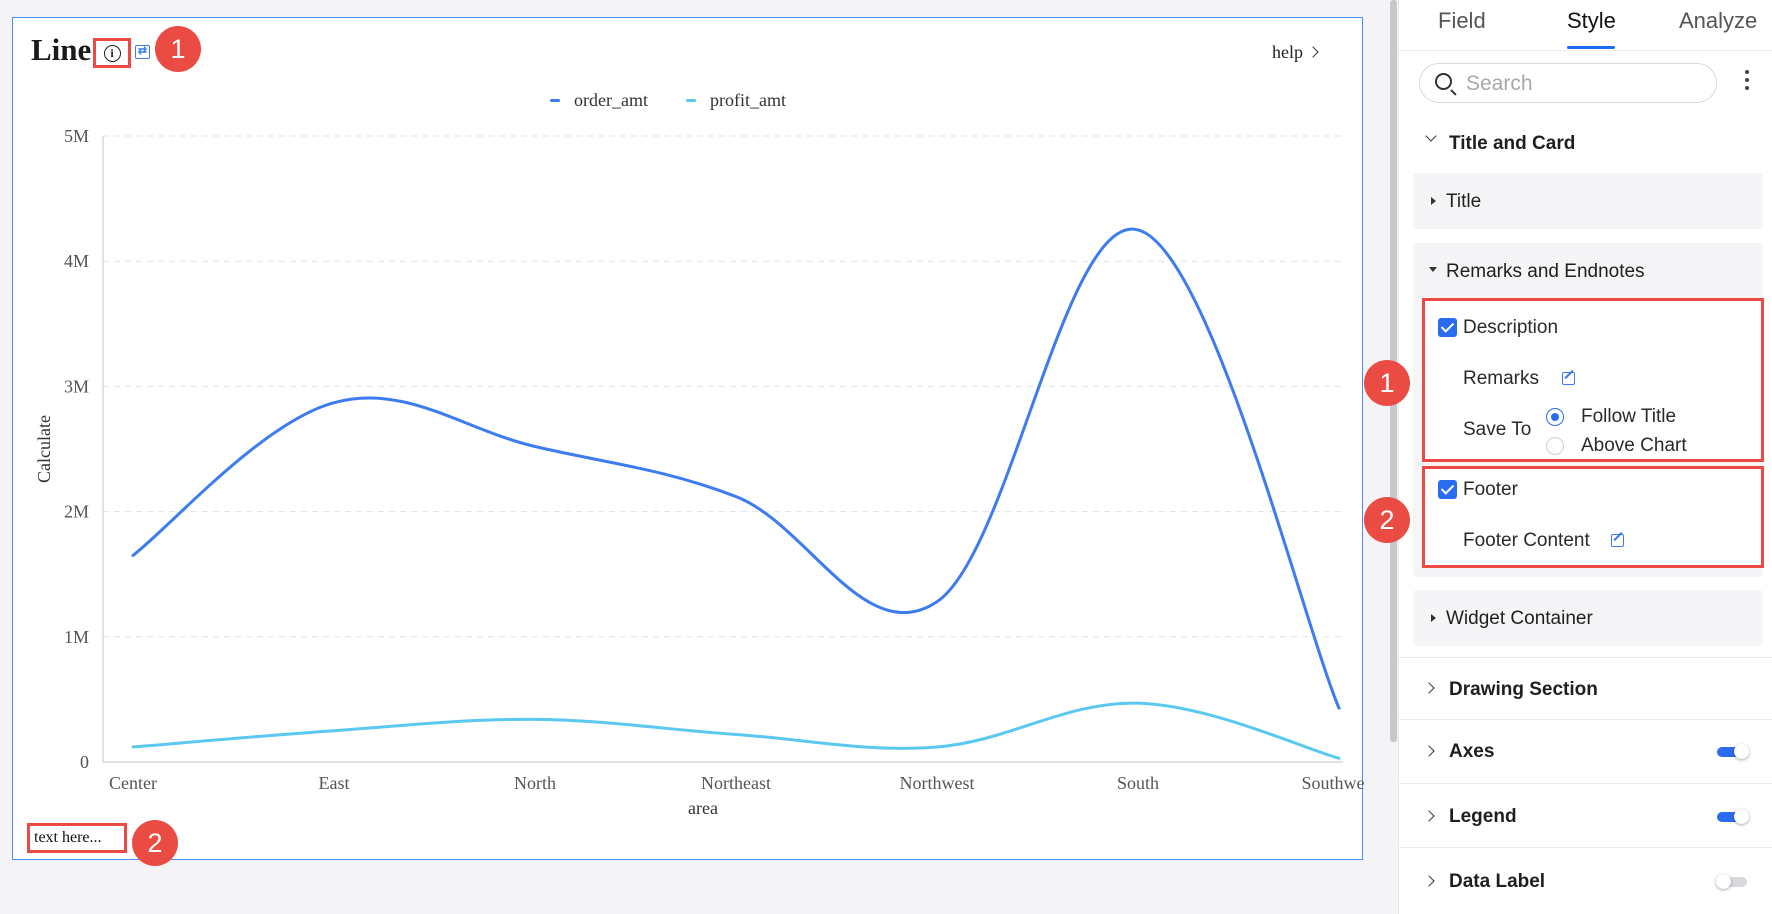 Image resolution: width=1772 pixels, height=914 pixels. Describe the element at coordinates (736, 730) in the screenshot. I see `series-line-profit_amt` at that location.